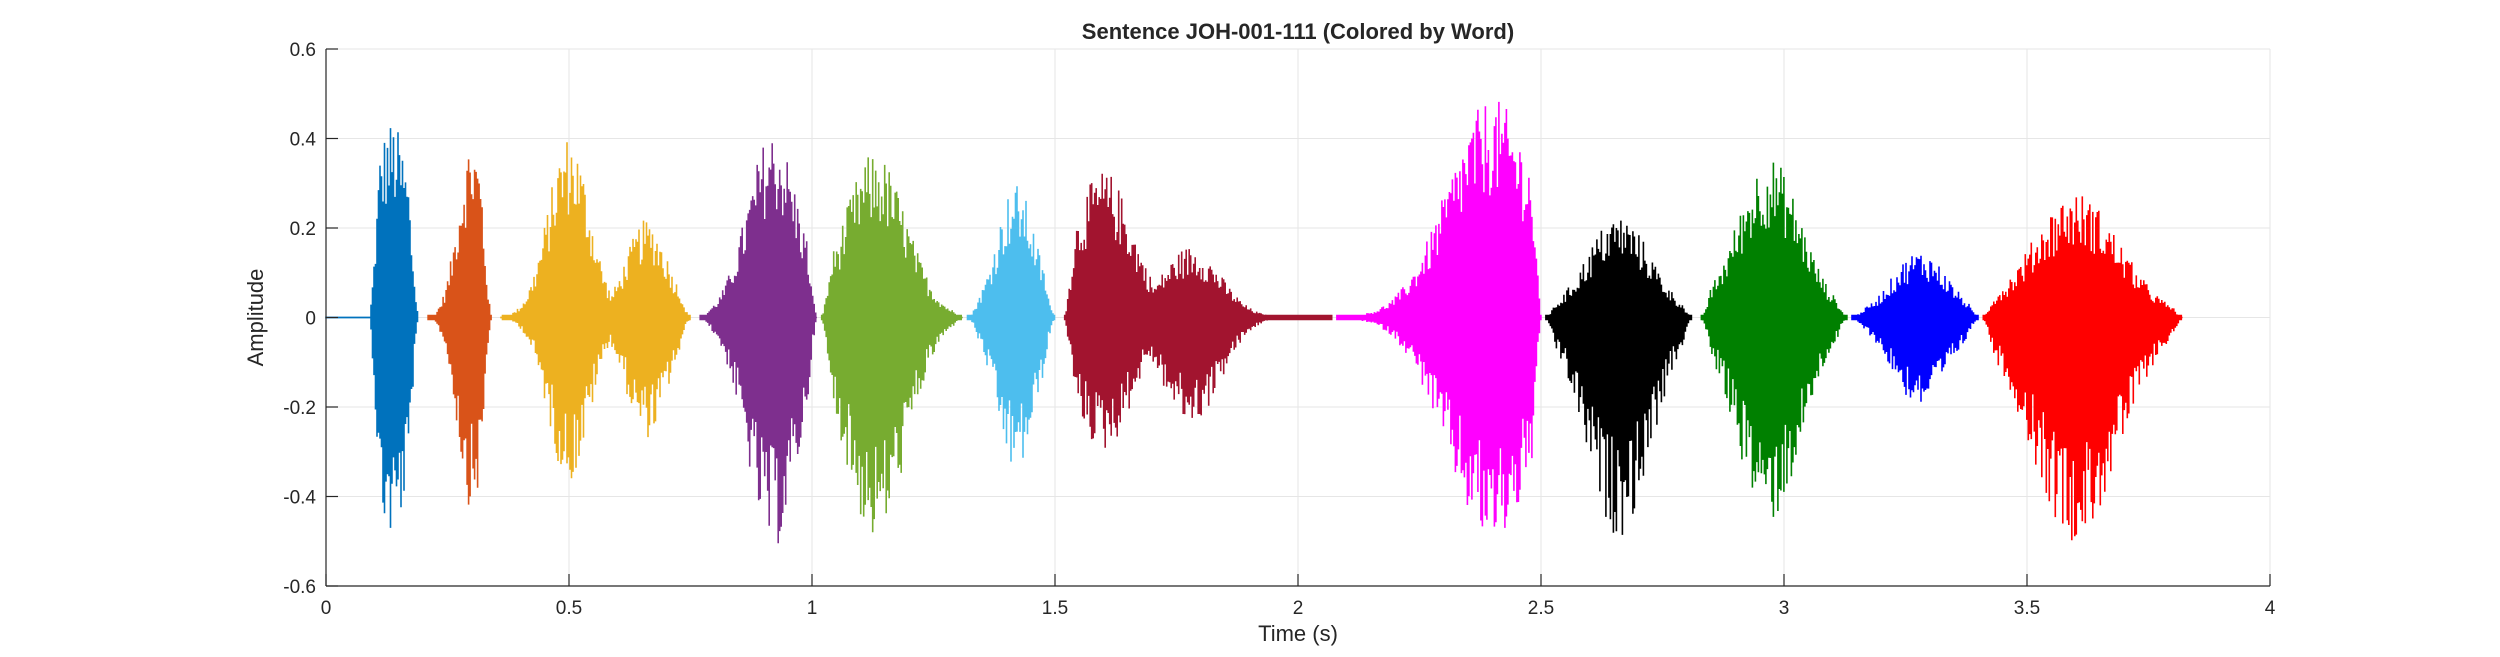 Image resolution: width=2500 pixels, height=657 pixels. Describe the element at coordinates (812, 608) in the screenshot. I see `x-tick-label: 1` at that location.